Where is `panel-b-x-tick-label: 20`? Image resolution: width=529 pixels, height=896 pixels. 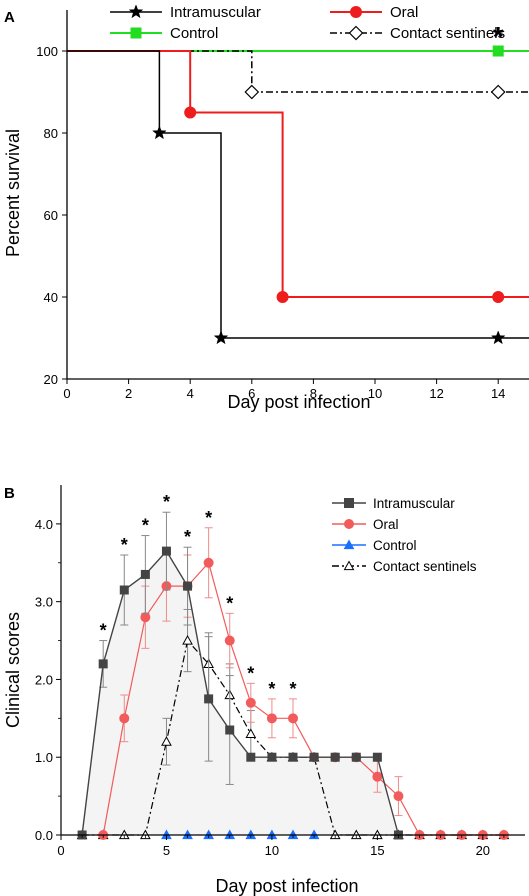
panel-b-x-tick-label: 20 is located at coordinates (483, 850).